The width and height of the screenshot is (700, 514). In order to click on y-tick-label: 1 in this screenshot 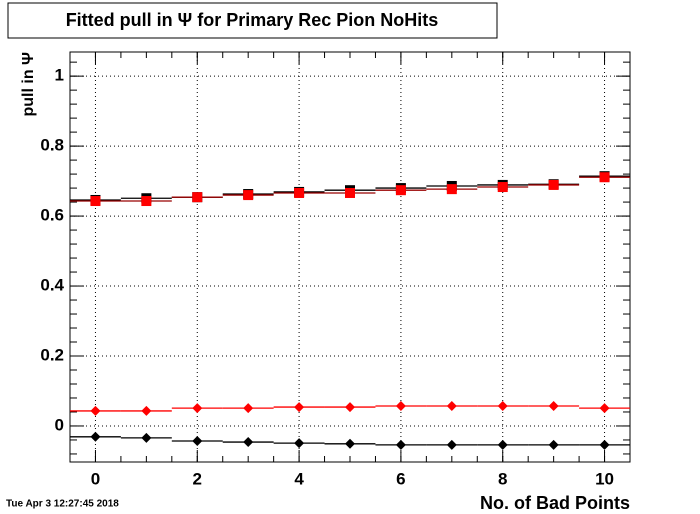, I will do `click(59, 75)`.